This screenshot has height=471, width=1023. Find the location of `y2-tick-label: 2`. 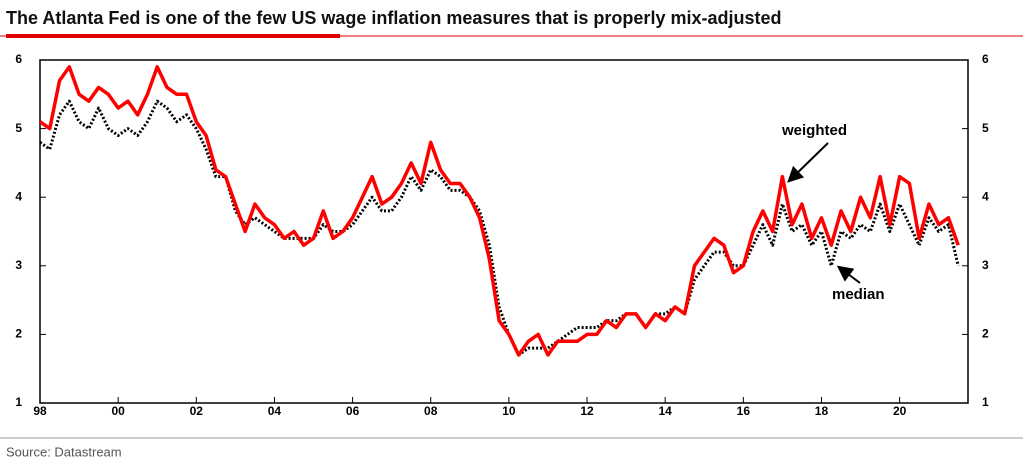

y2-tick-label: 2 is located at coordinates (985, 334).